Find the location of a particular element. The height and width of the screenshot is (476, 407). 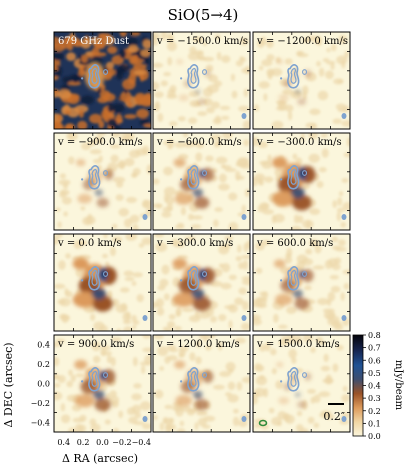

colorbar-tick-label: 0.5 is located at coordinates (374, 373).